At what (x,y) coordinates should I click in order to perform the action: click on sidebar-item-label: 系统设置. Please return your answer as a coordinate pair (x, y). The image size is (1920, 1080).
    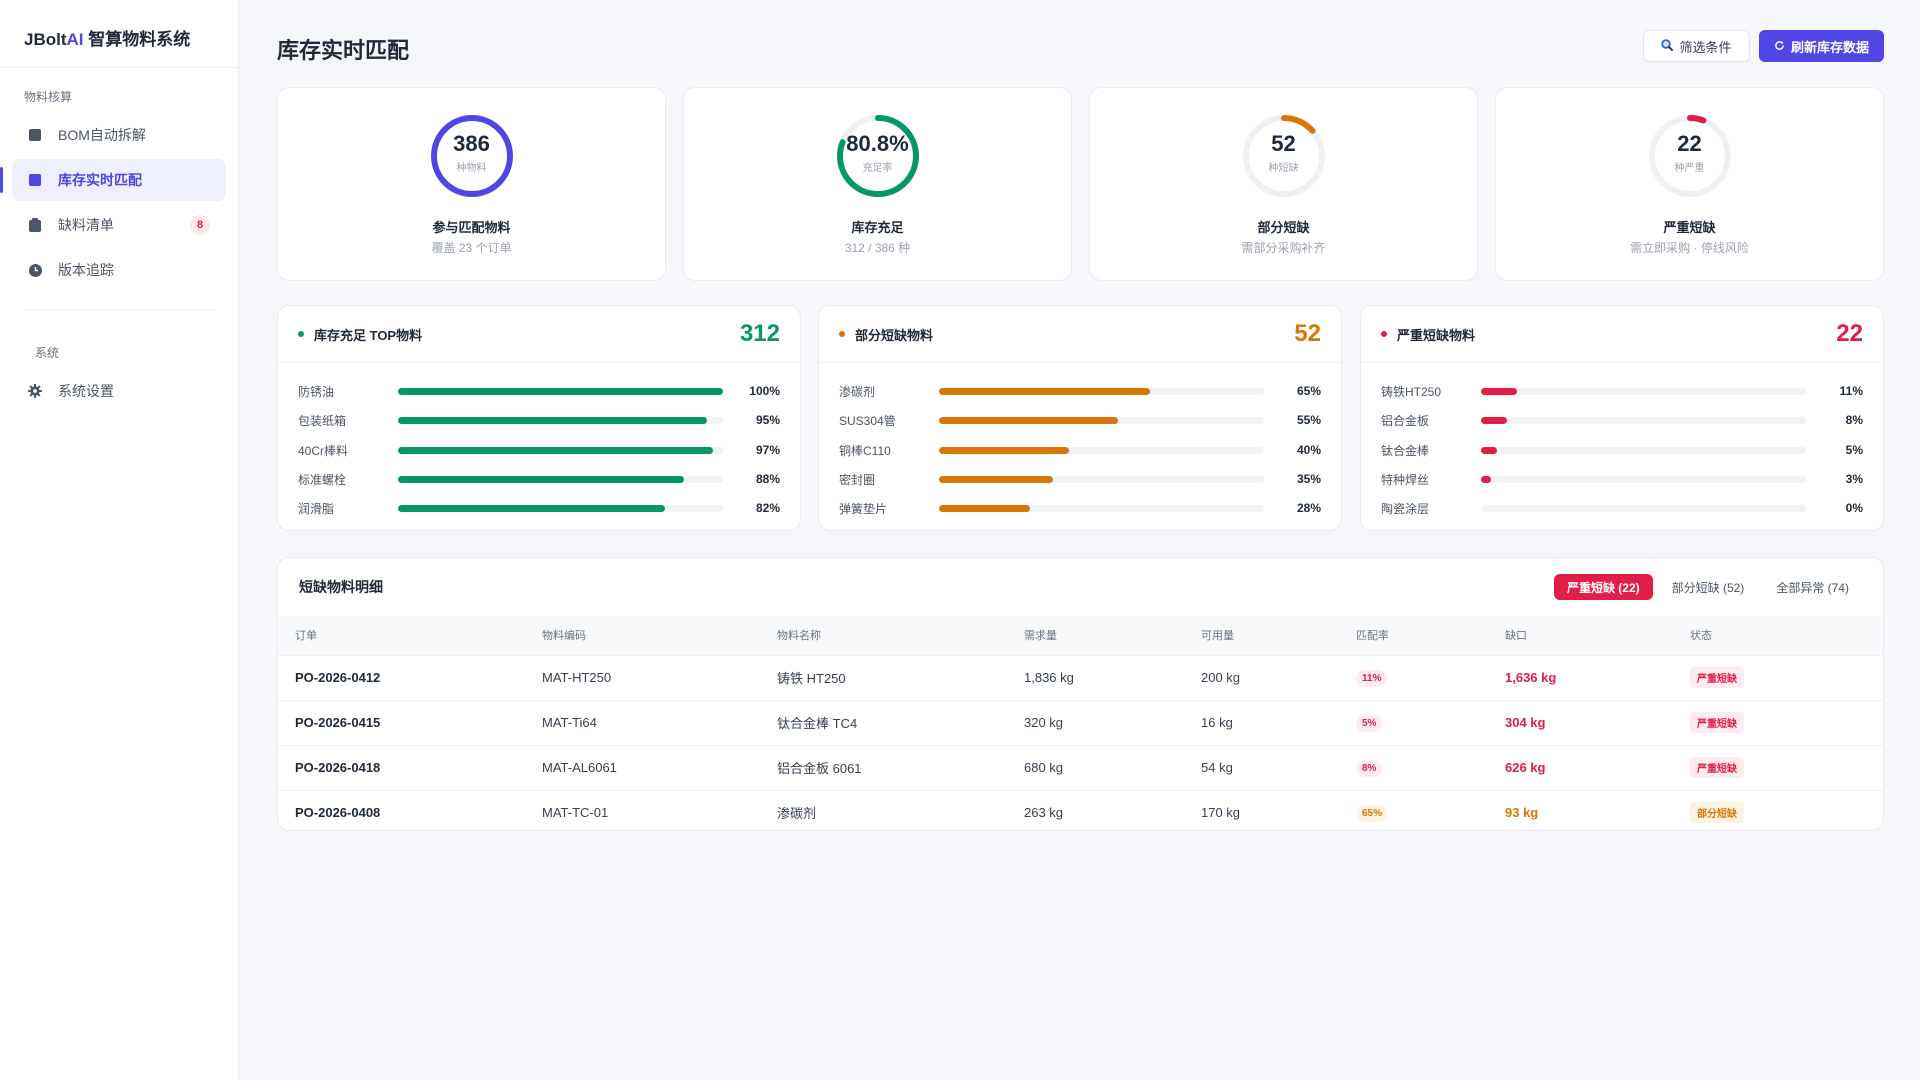
    Looking at the image, I should click on (86, 391).